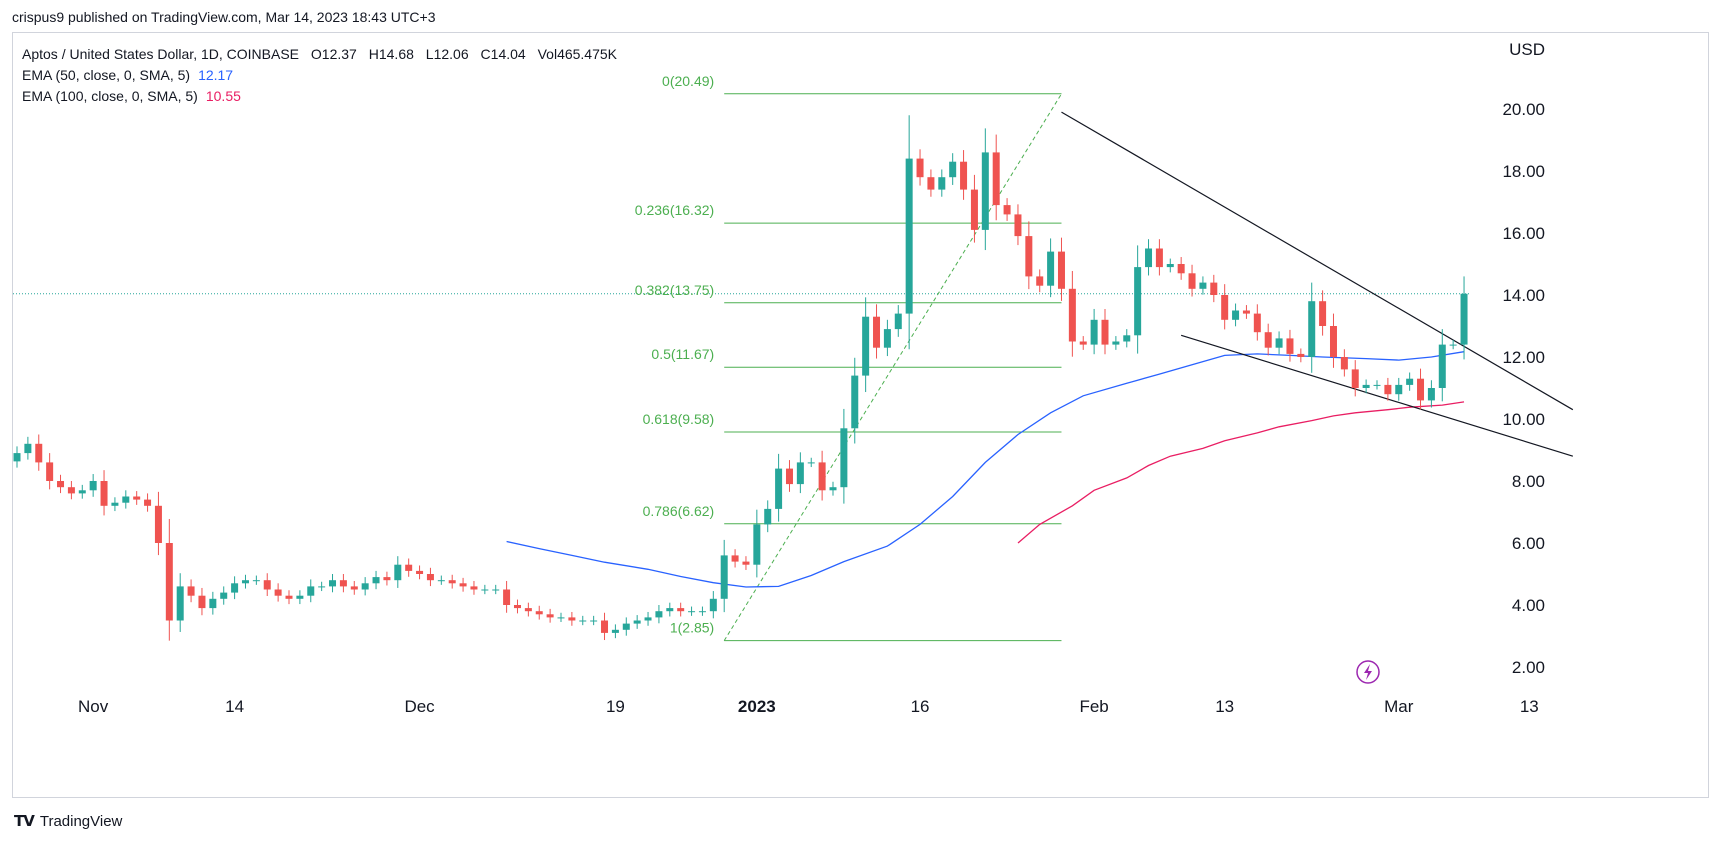 The image size is (1721, 843). What do you see at coordinates (319, 75) in the screenshot?
I see `ema50-row: EMA (50, close, 0, SMA, 5) 12.17` at bounding box center [319, 75].